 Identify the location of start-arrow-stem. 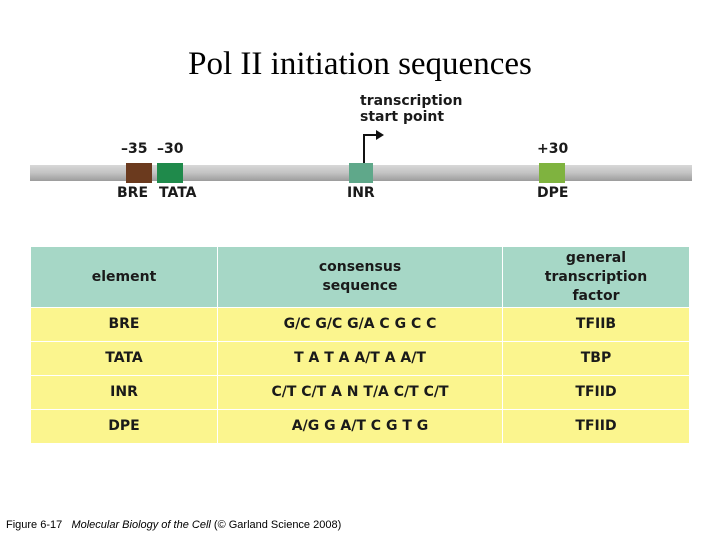
(364, 149).